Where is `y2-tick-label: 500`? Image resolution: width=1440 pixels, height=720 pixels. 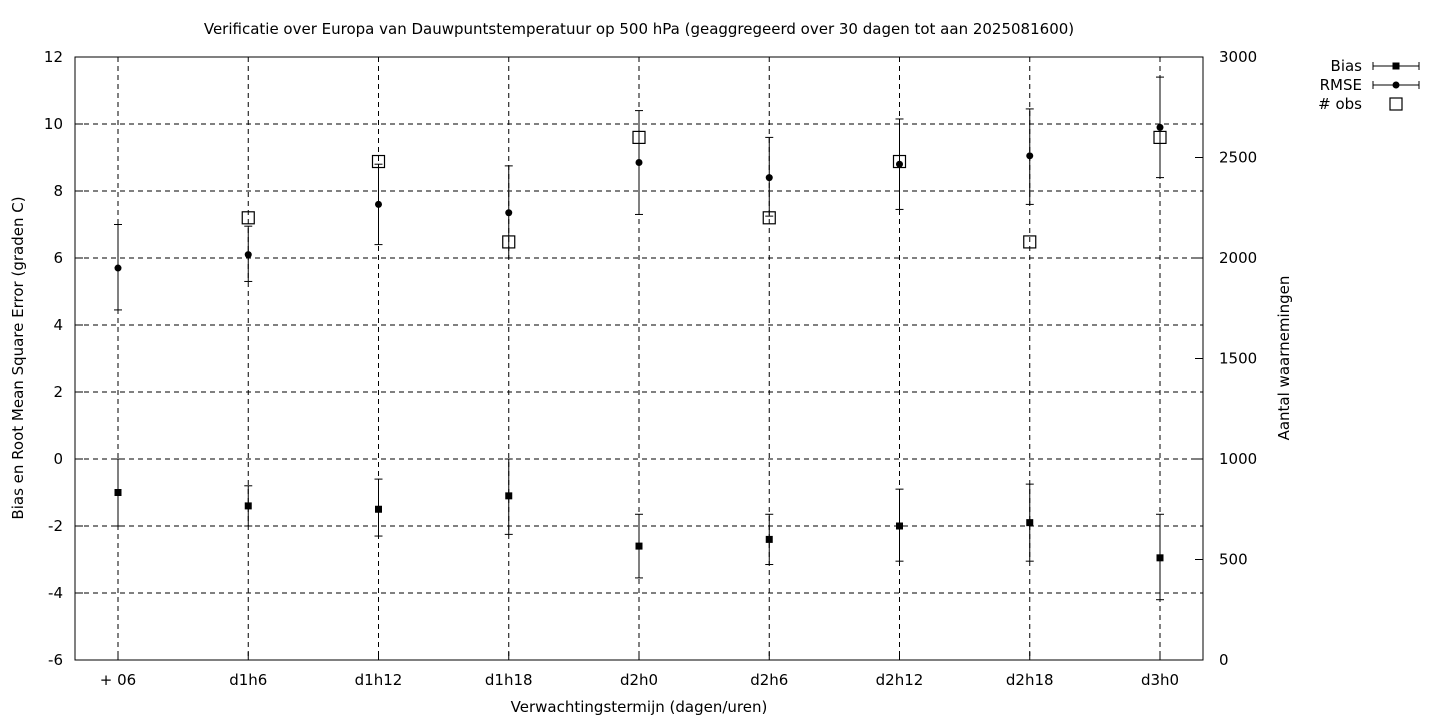
y2-tick-label: 500 is located at coordinates (1233, 560).